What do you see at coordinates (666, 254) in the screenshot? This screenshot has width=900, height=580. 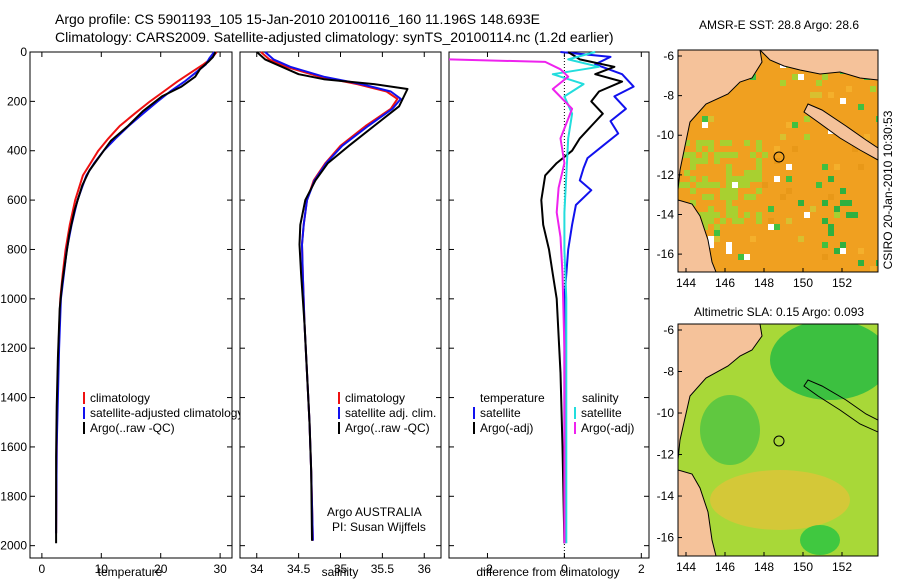 I see `map-y-tick-label: -16` at bounding box center [666, 254].